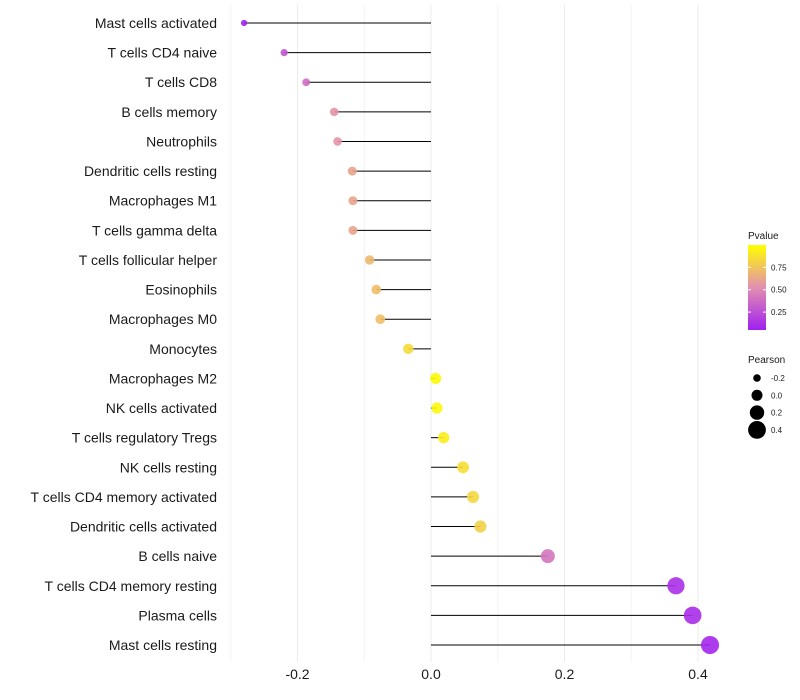  Describe the element at coordinates (163, 201) in the screenshot. I see `category-label: Macrophages M1` at that location.